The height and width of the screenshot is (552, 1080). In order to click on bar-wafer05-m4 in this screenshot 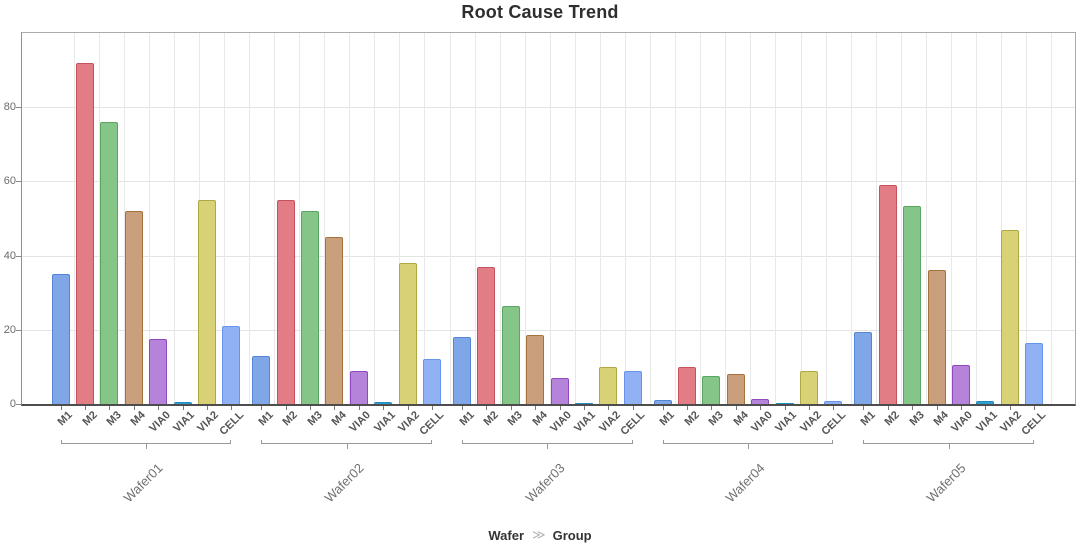, I will do `click(936, 337)`.